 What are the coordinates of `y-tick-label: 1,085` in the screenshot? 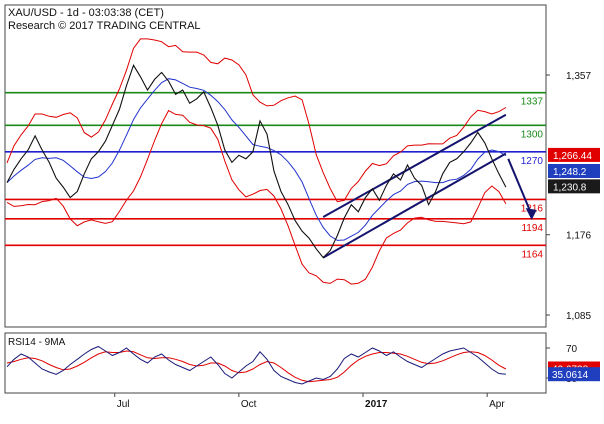 It's located at (578, 316).